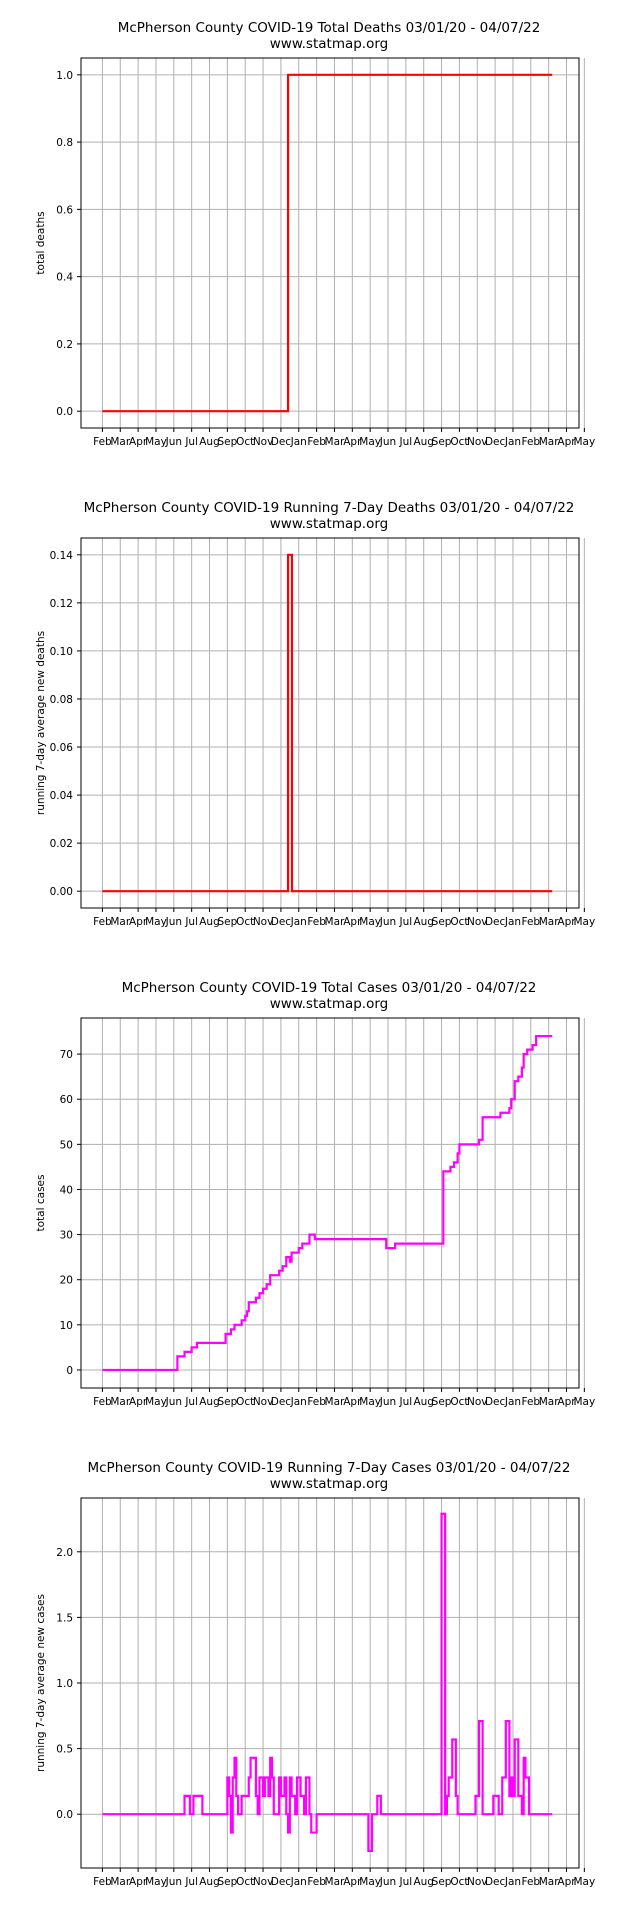 The height and width of the screenshot is (1920, 640). Describe the element at coordinates (64, 1553) in the screenshot. I see `y-tick-label-2-0: 2.0` at that location.